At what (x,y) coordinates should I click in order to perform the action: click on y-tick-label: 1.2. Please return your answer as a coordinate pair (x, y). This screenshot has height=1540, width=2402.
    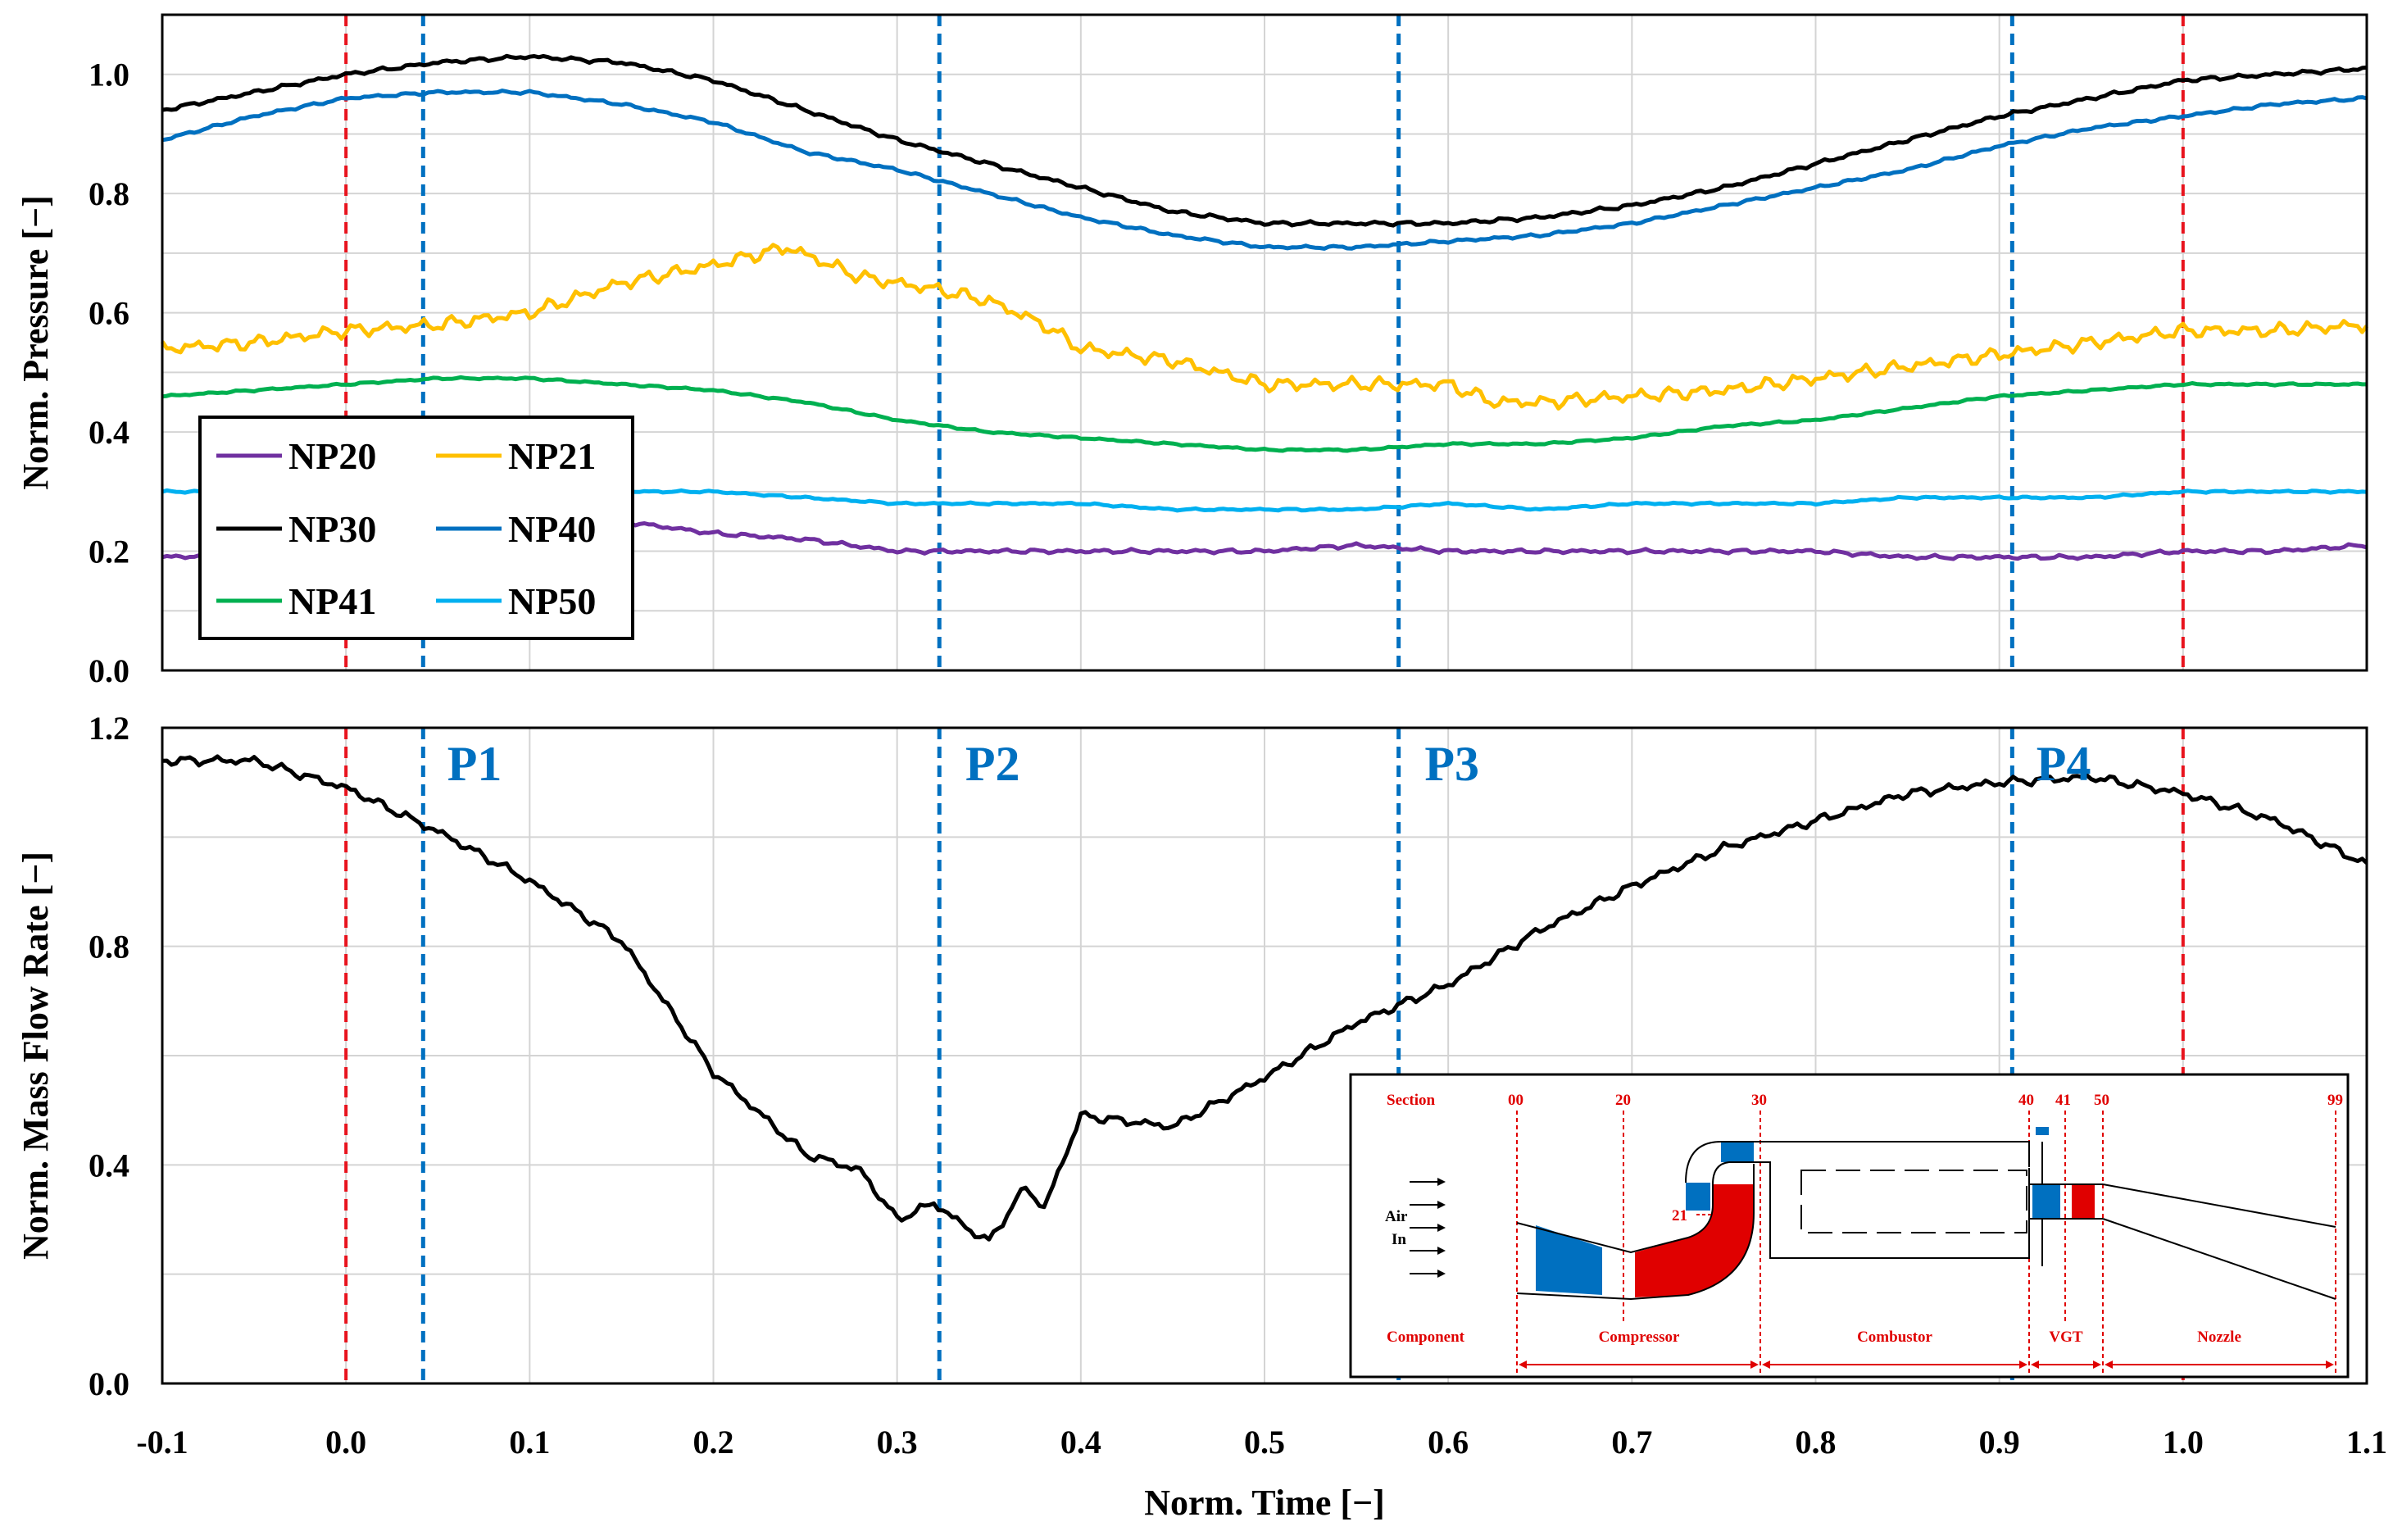
    Looking at the image, I should click on (109, 728).